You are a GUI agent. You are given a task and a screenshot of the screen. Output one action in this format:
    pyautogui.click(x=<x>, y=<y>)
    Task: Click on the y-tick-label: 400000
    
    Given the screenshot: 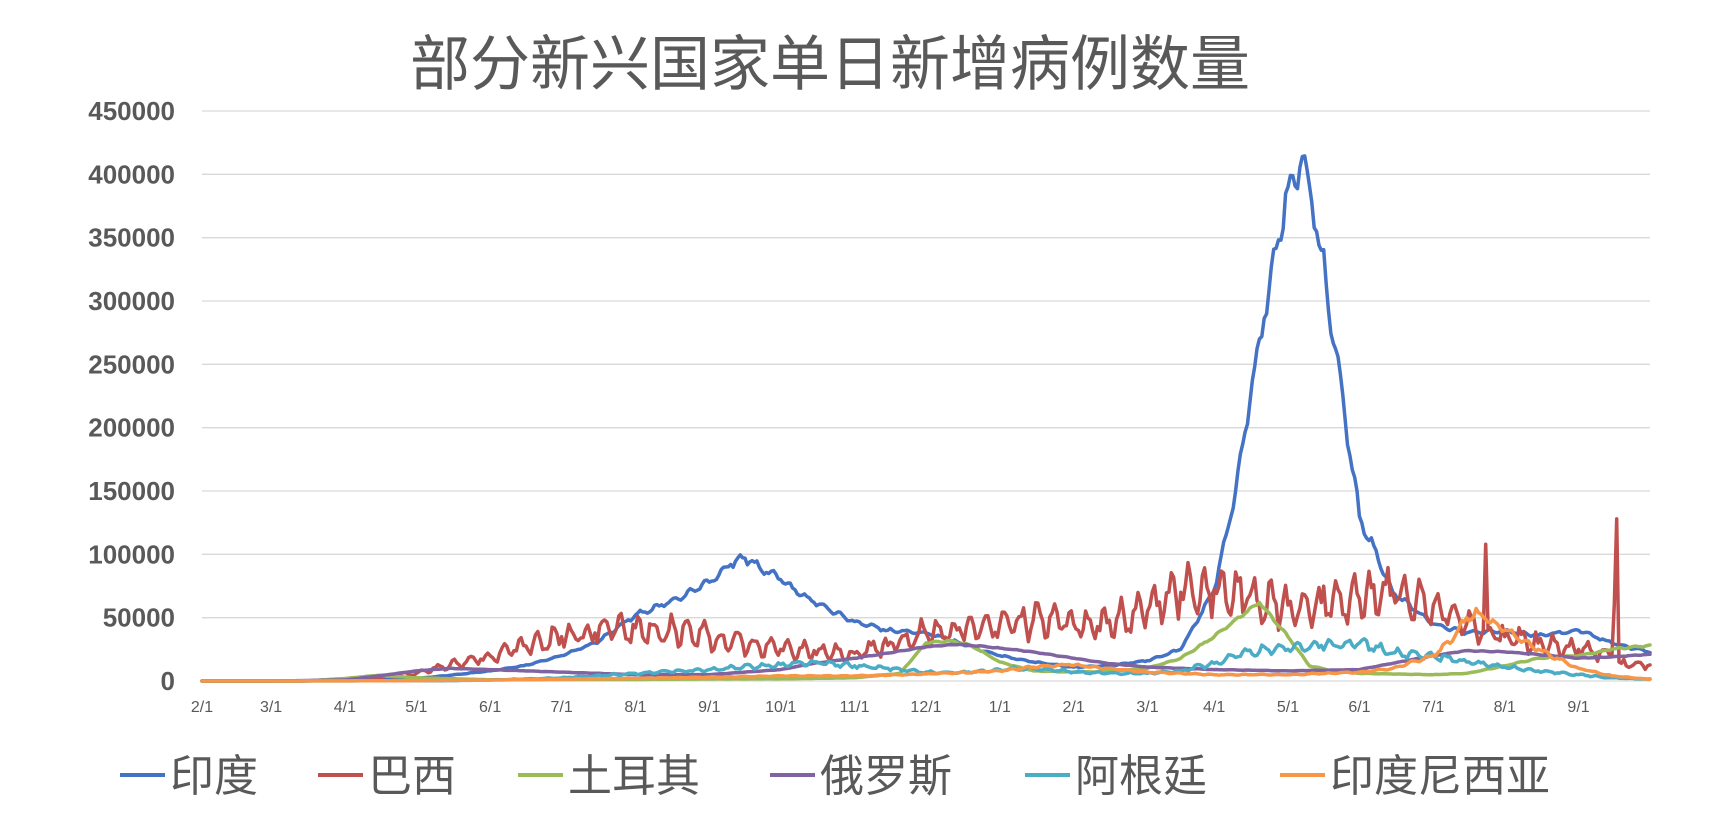 What is the action you would take?
    pyautogui.click(x=131, y=174)
    